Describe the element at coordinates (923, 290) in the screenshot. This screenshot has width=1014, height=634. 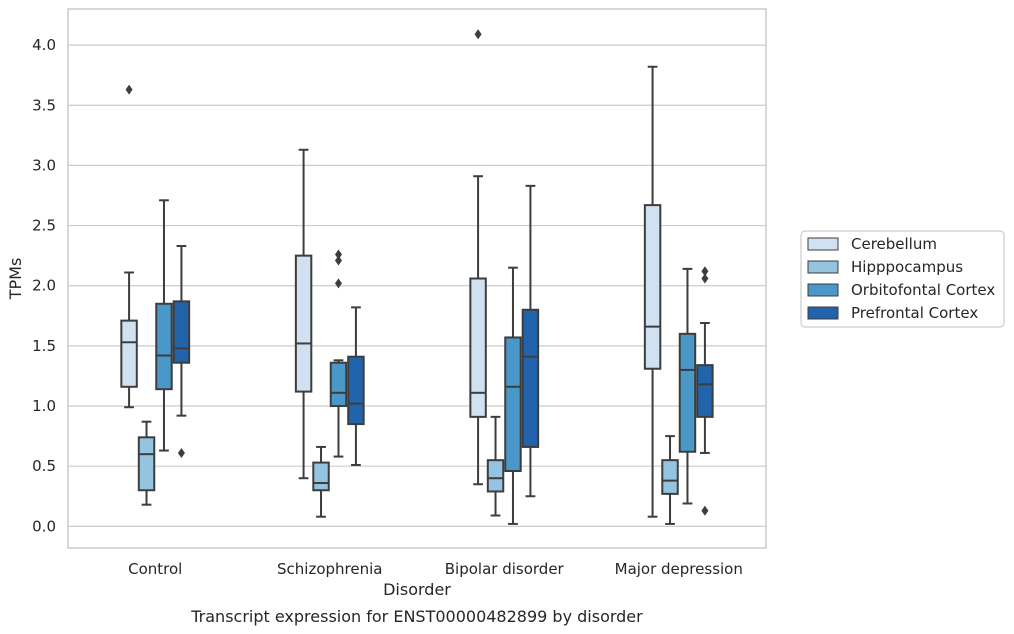
I see `legend-label: Orbitofontal Cortex` at that location.